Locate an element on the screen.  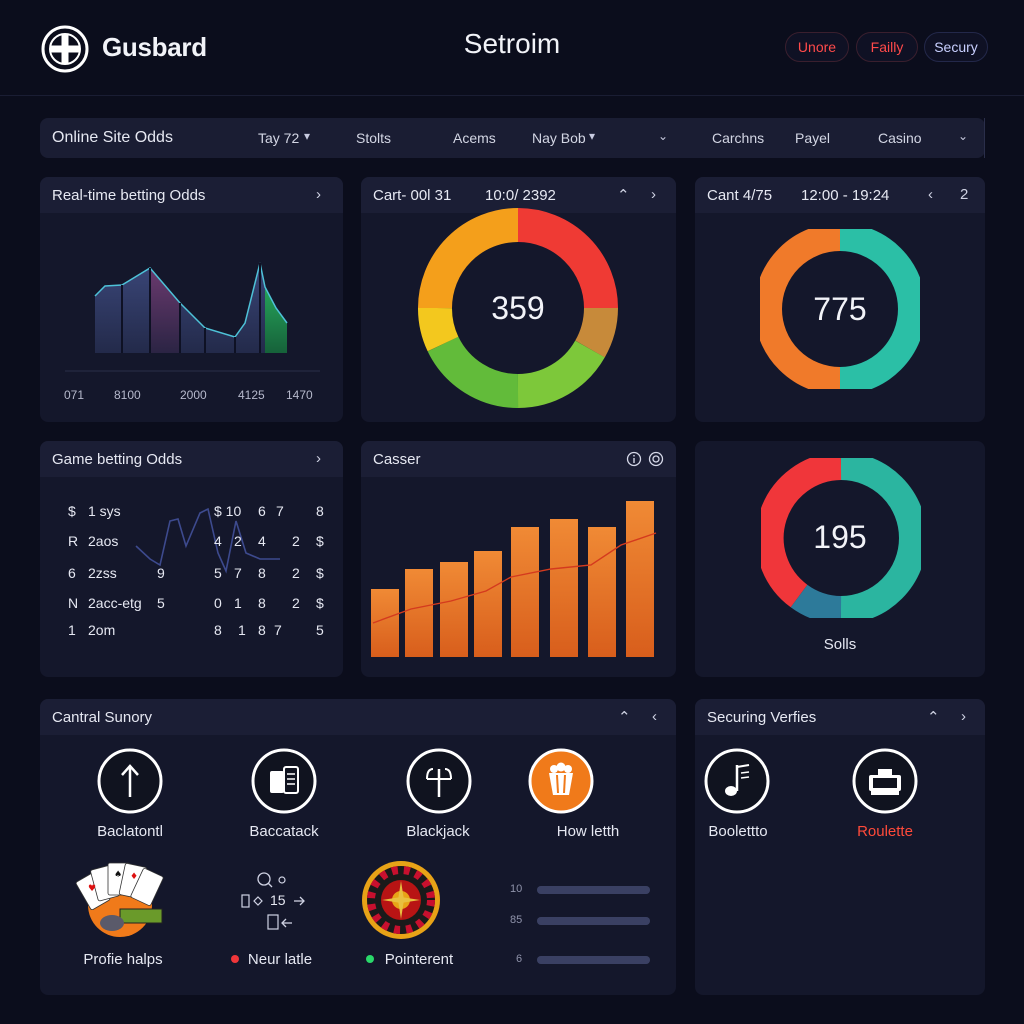
nav-item-nay-bob: Nay Bob is located at coordinates (559, 138).